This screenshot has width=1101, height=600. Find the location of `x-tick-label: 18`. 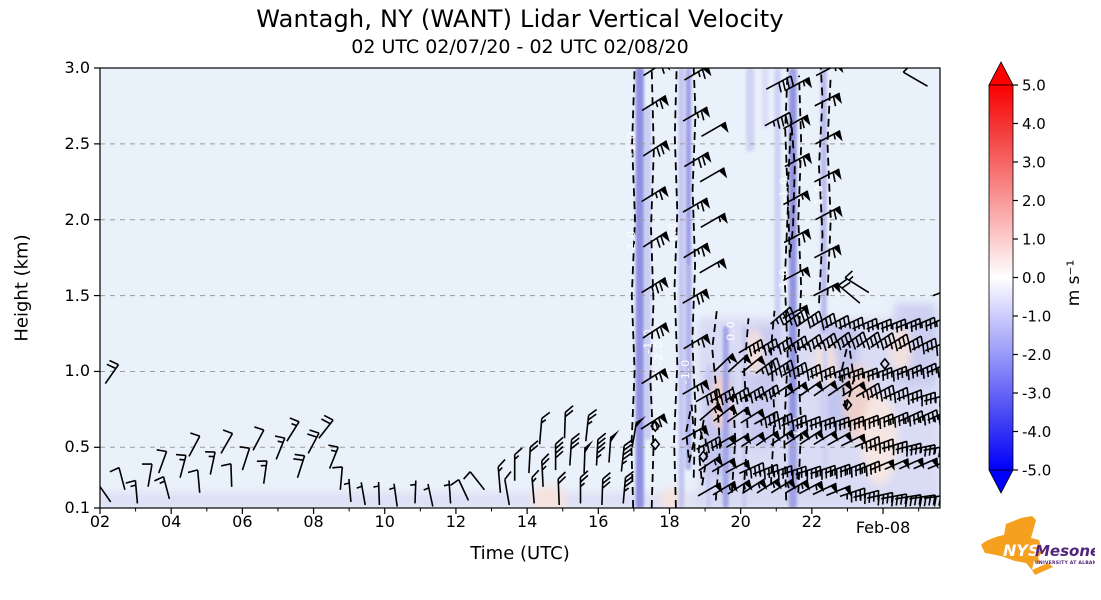

x-tick-label: 18 is located at coordinates (669, 521).